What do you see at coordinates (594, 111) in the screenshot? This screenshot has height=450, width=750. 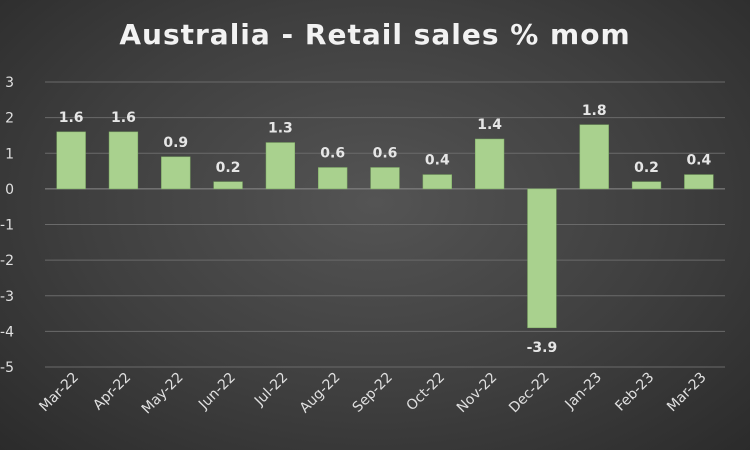 I see `data-label: 1.8` at bounding box center [594, 111].